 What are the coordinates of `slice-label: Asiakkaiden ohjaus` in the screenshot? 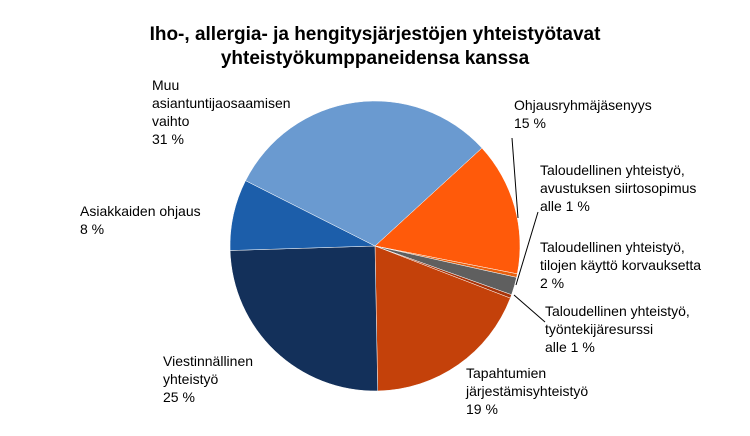 It's located at (140, 211).